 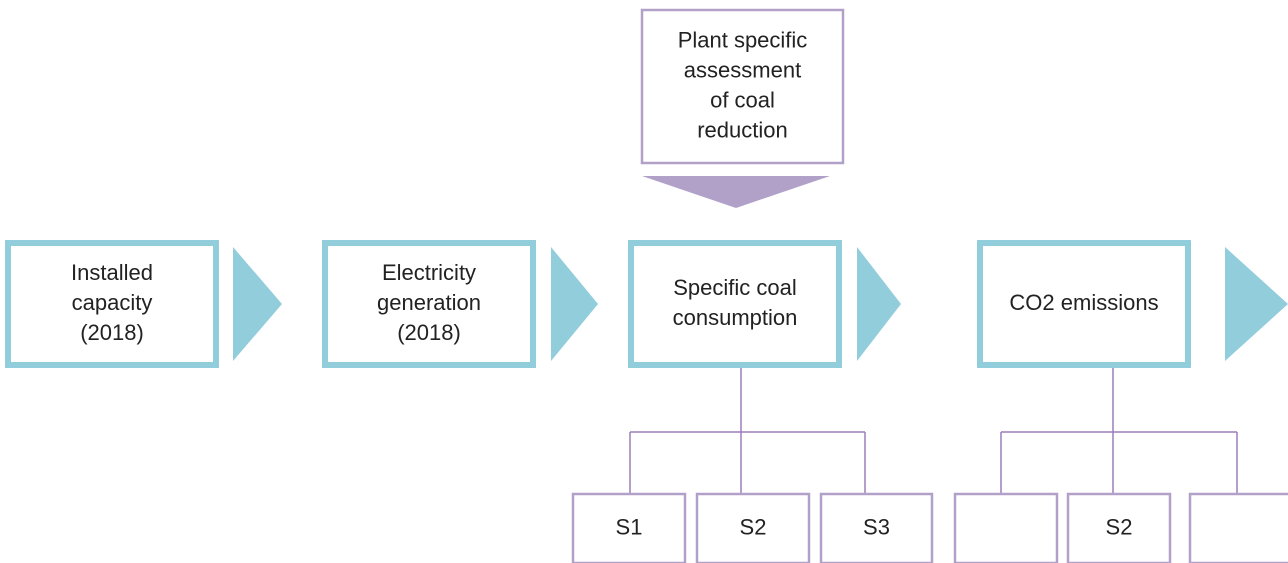 What do you see at coordinates (743, 39) in the screenshot?
I see `box-label: Plant specific` at bounding box center [743, 39].